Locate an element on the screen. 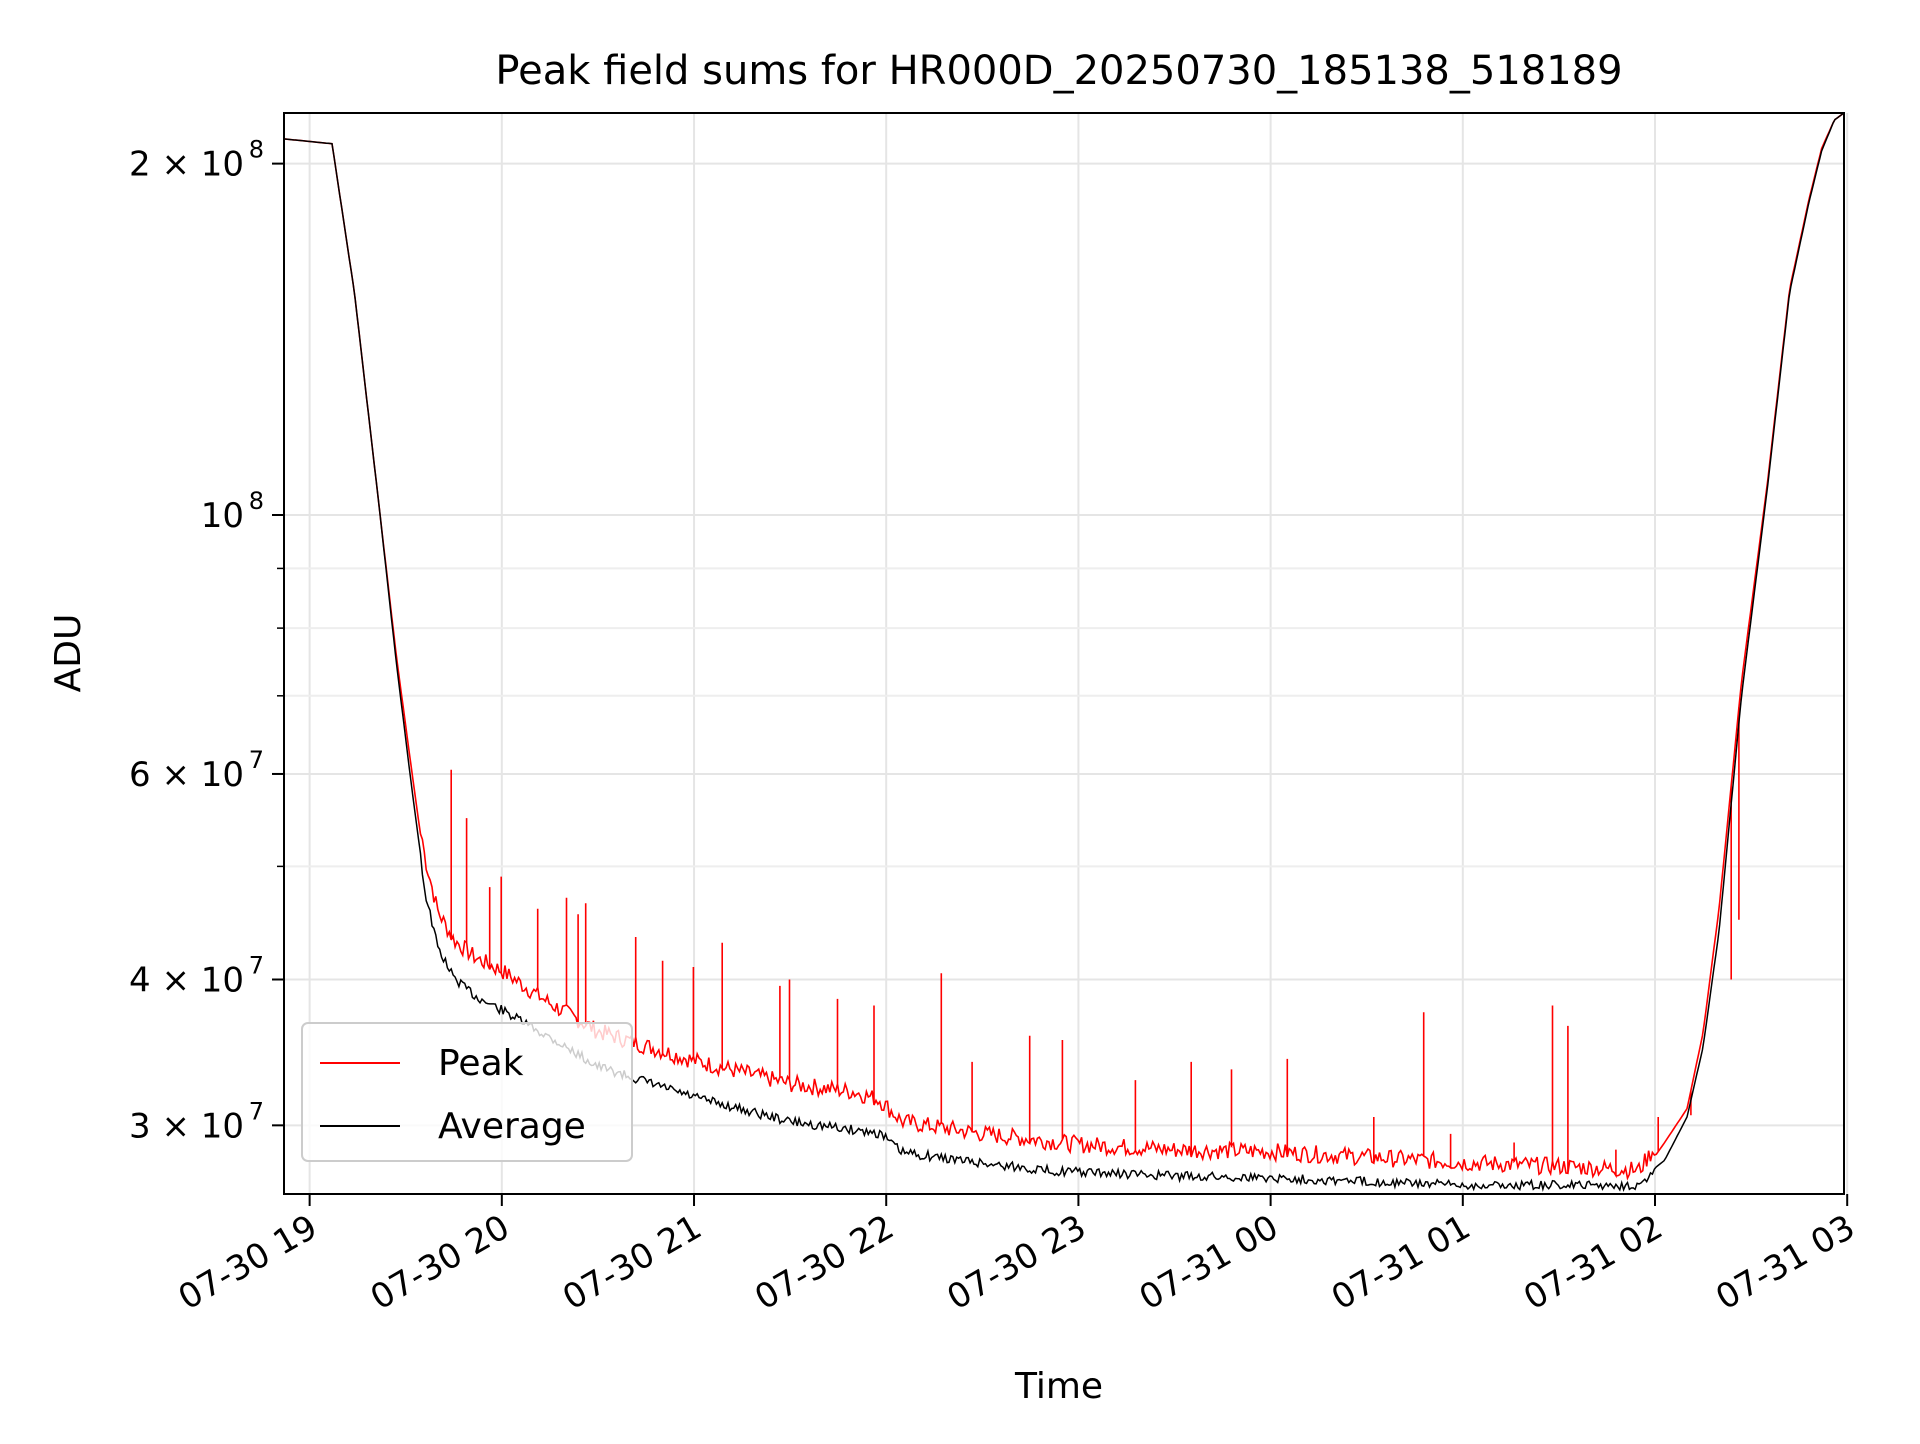 The width and height of the screenshot is (1920, 1444). y-tick-label-base: 6 × 10 is located at coordinates (186, 775).